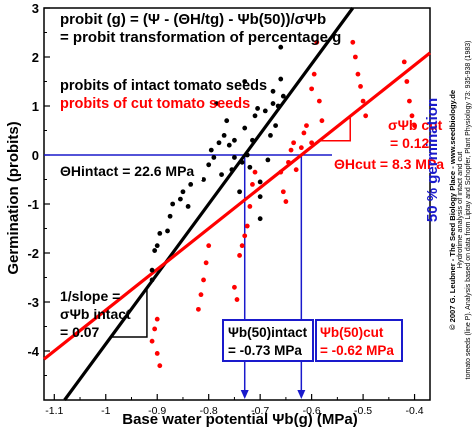 This screenshot has width=474, height=431. What do you see at coordinates (33, 253) in the screenshot?
I see `y-tick-label: -2` at bounding box center [33, 253].